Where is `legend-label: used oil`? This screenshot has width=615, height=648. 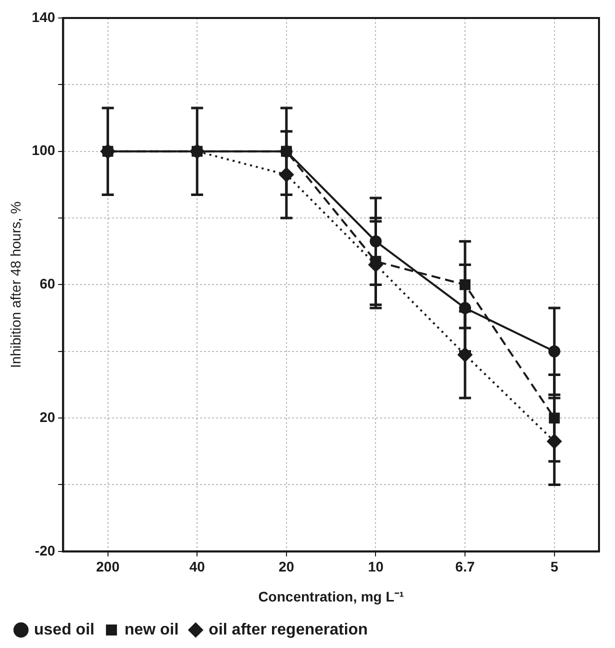 legend-label: used oil is located at coordinates (64, 629).